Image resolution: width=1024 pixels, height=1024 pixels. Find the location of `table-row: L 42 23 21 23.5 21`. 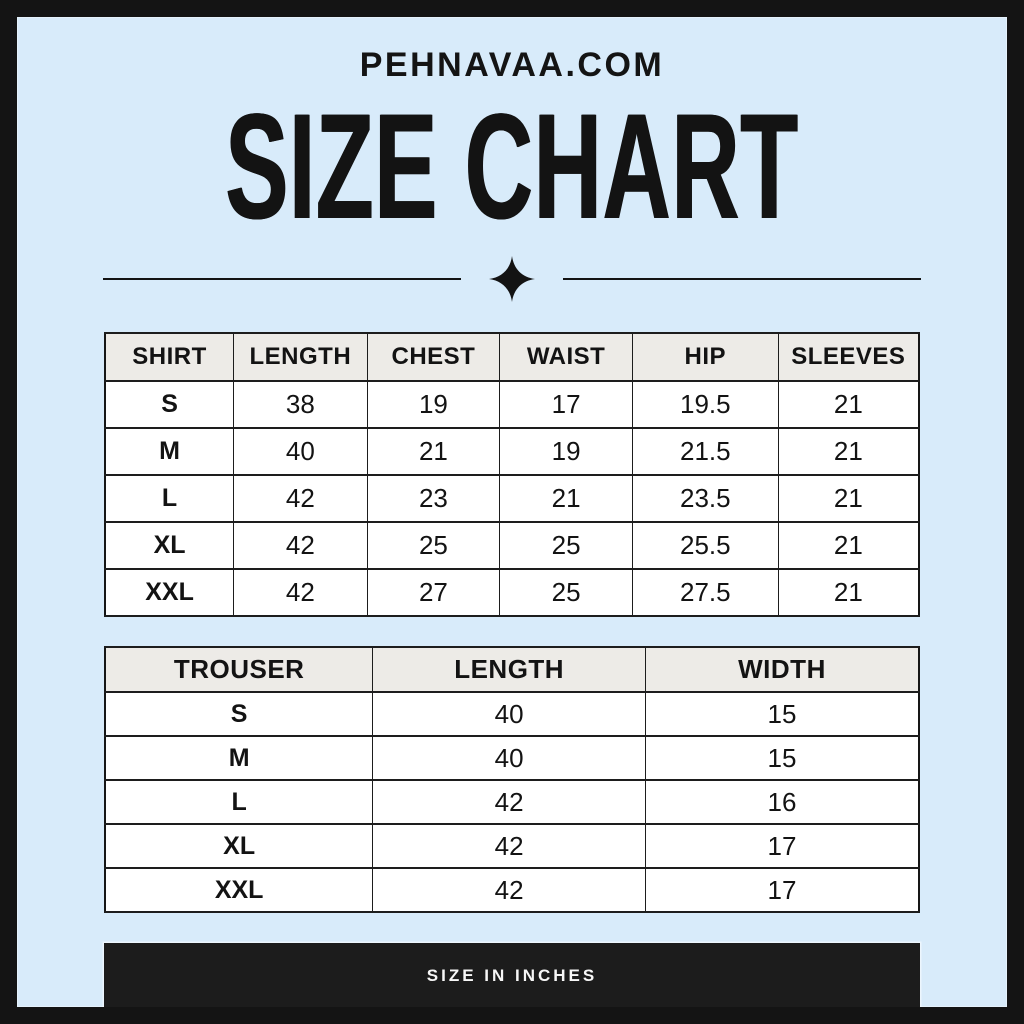

table-row: L 42 23 21 23.5 21 is located at coordinates (512, 498).